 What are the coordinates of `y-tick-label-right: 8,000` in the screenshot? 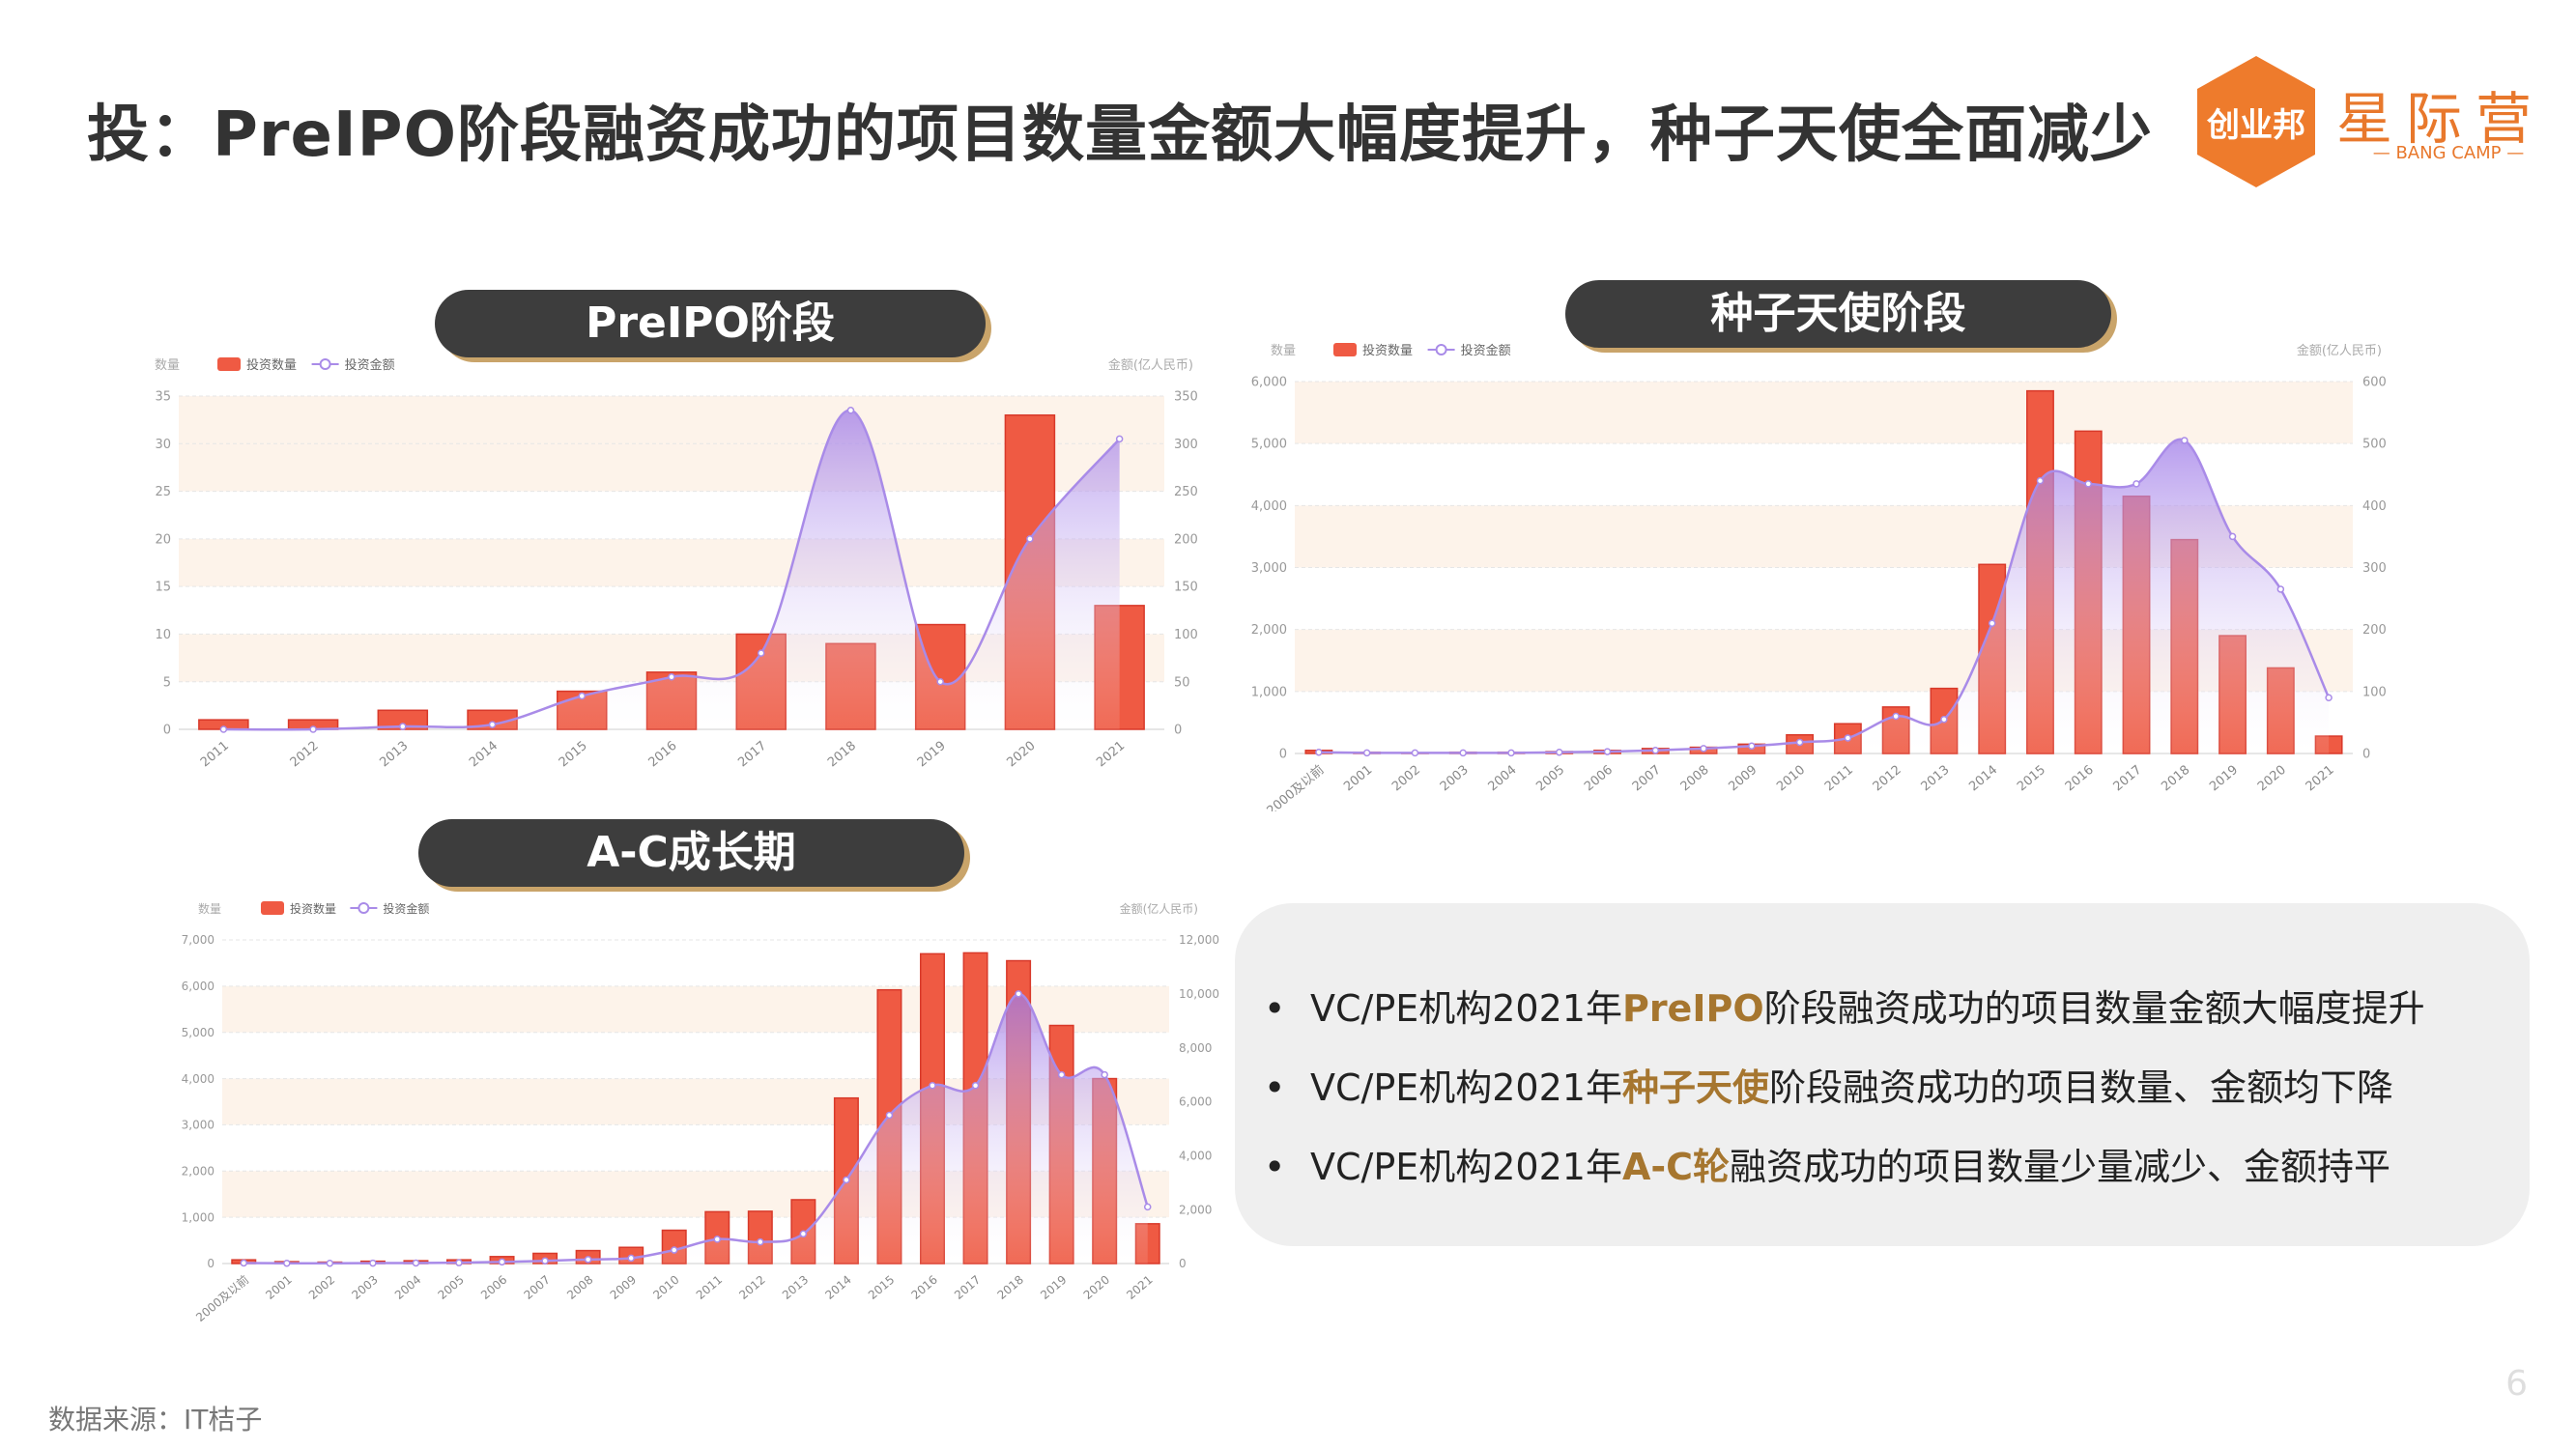 It's located at (1196, 1048).